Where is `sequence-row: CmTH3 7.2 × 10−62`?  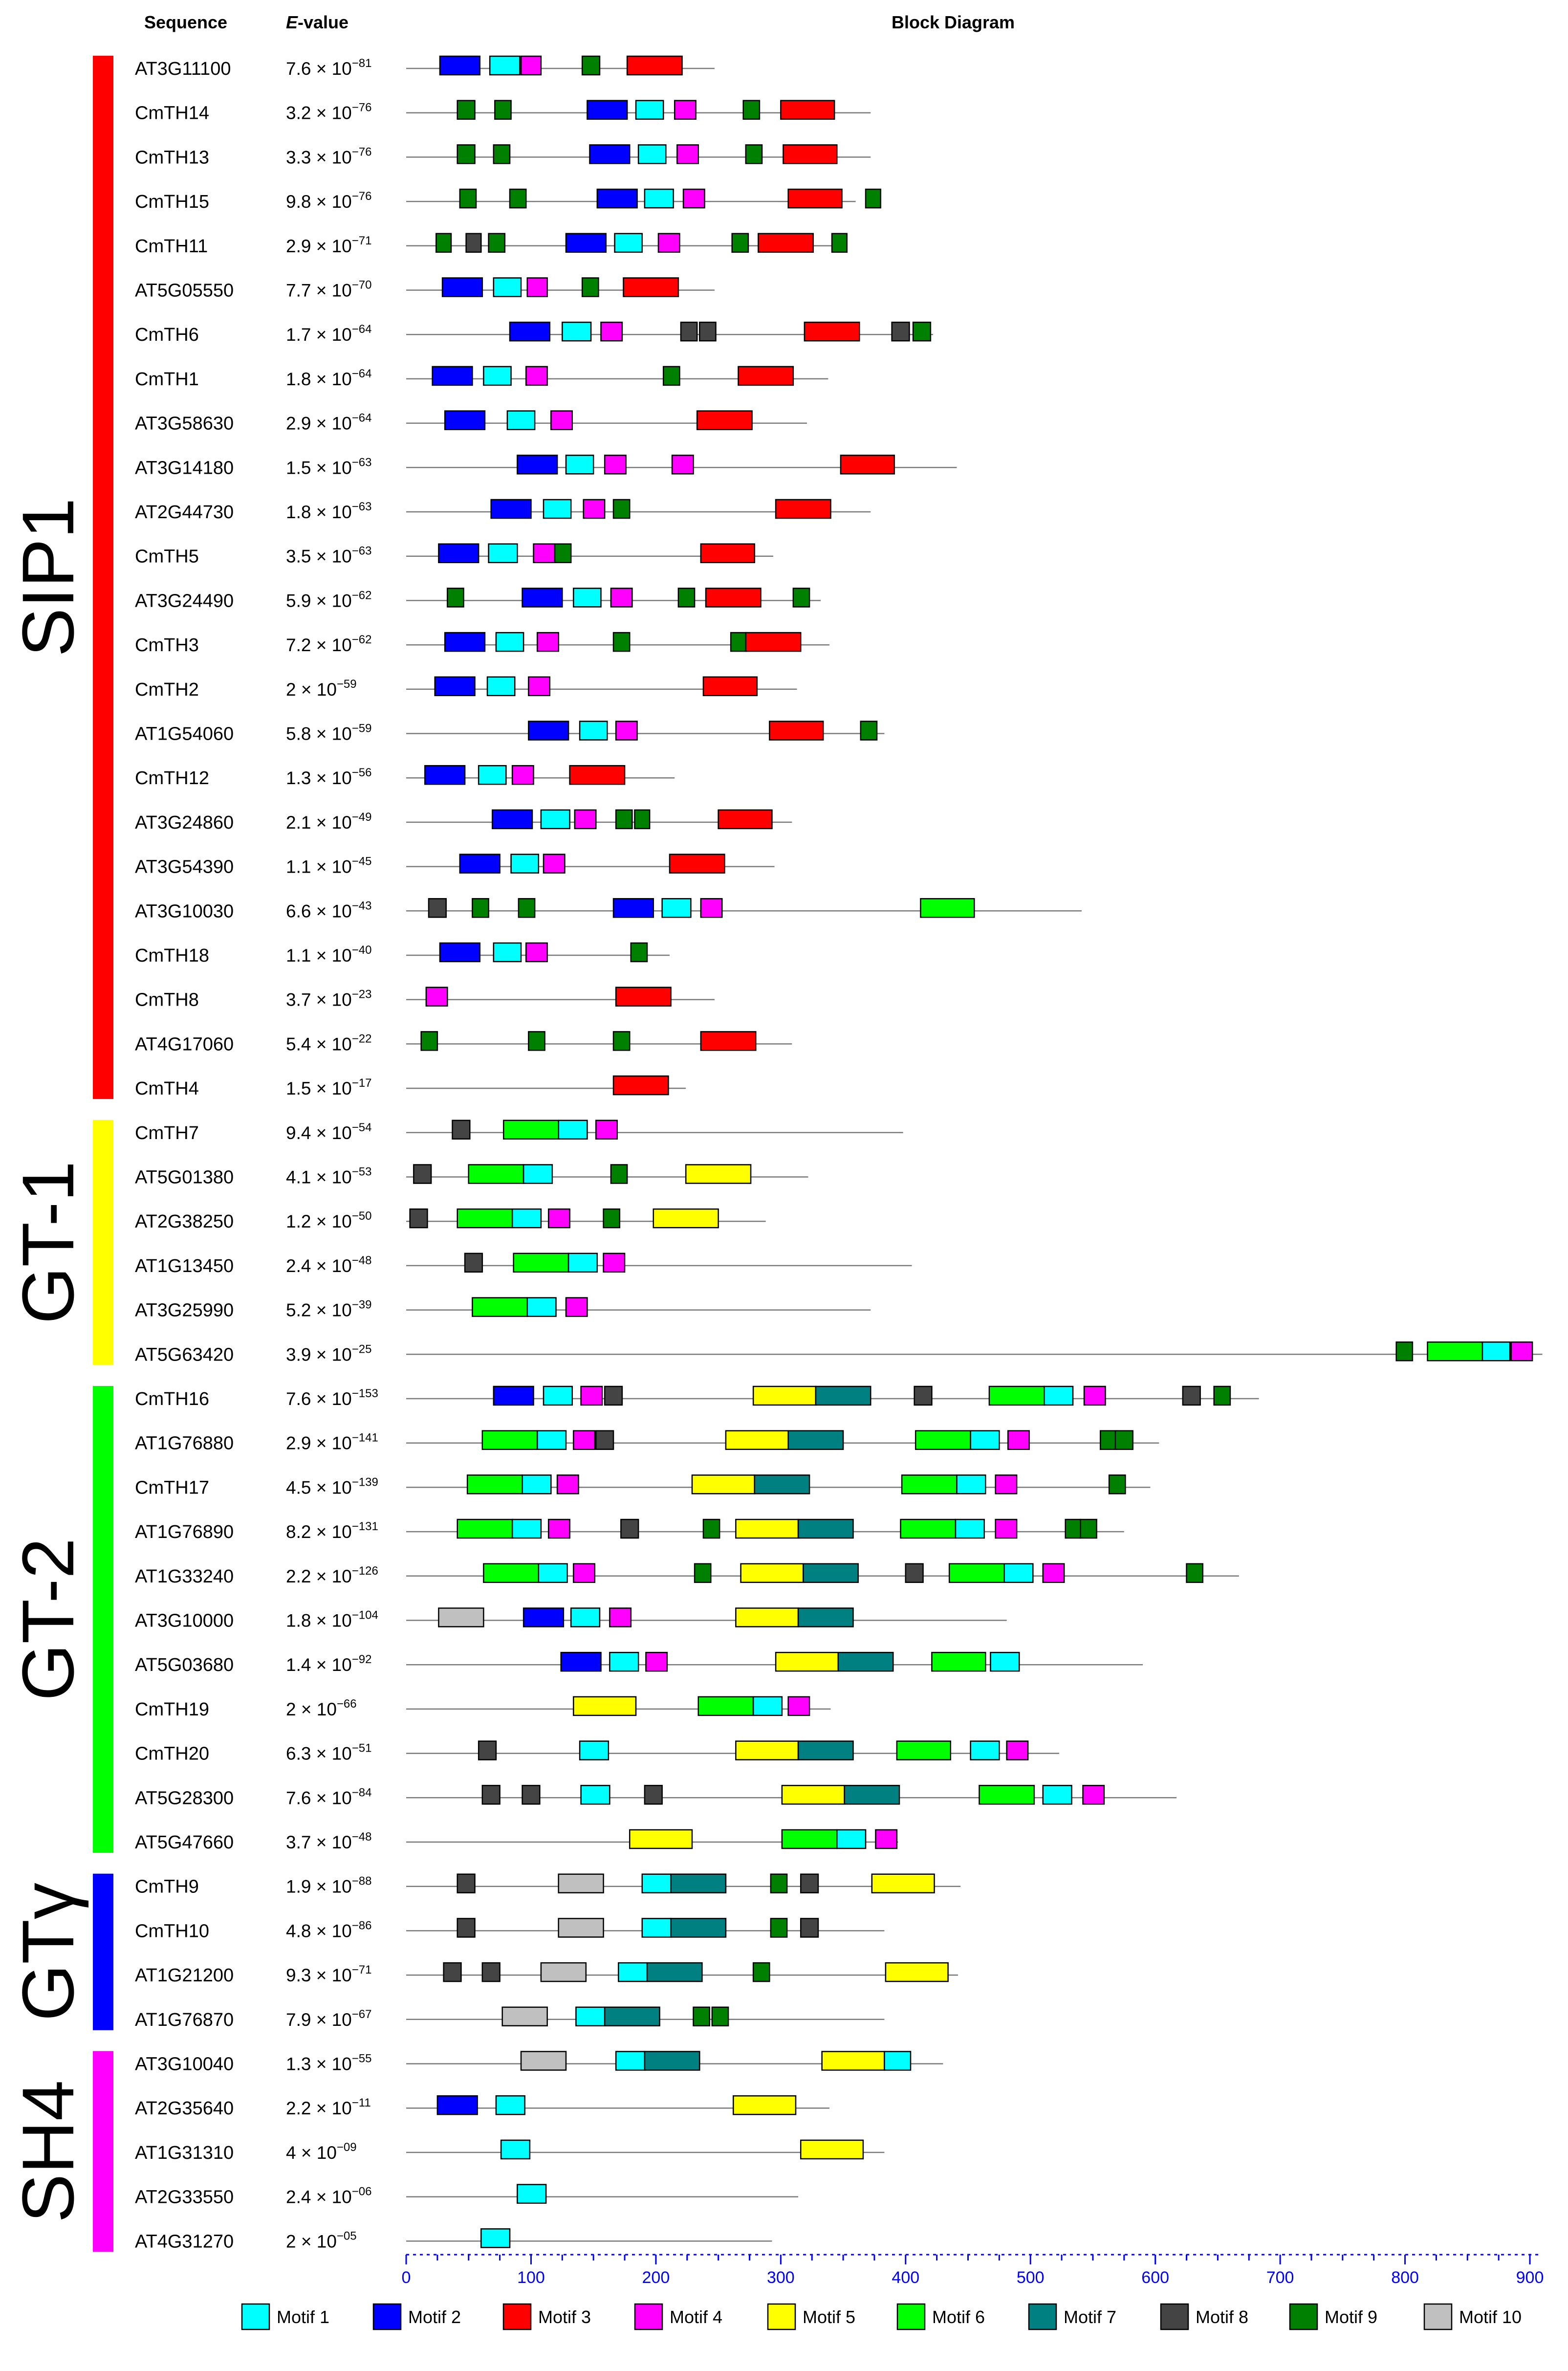
sequence-row: CmTH3 7.2 × 10−62 is located at coordinates (482, 644).